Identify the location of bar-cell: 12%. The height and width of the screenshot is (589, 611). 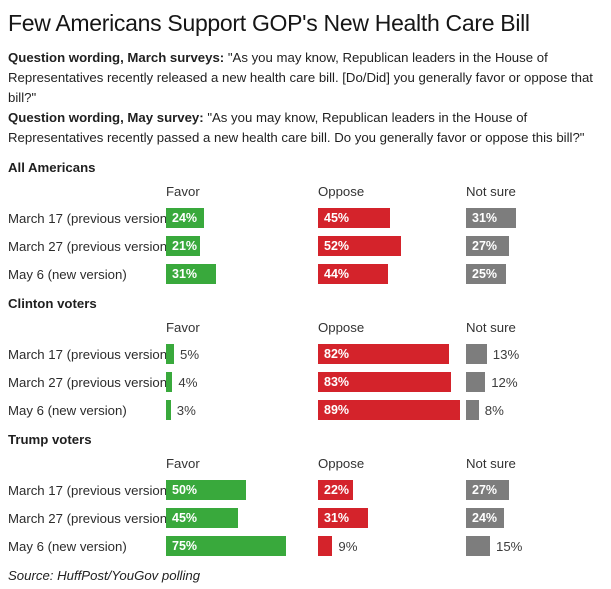
(534, 382).